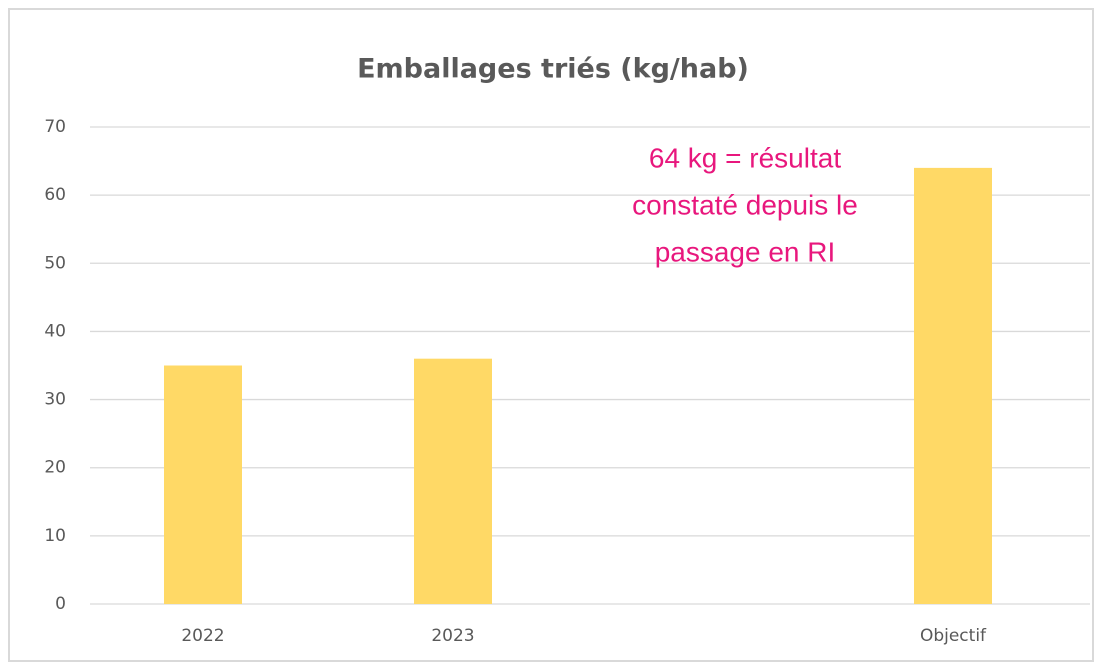 This screenshot has height=670, width=1104. Describe the element at coordinates (55, 331) in the screenshot. I see `y-tick-label: 40` at that location.